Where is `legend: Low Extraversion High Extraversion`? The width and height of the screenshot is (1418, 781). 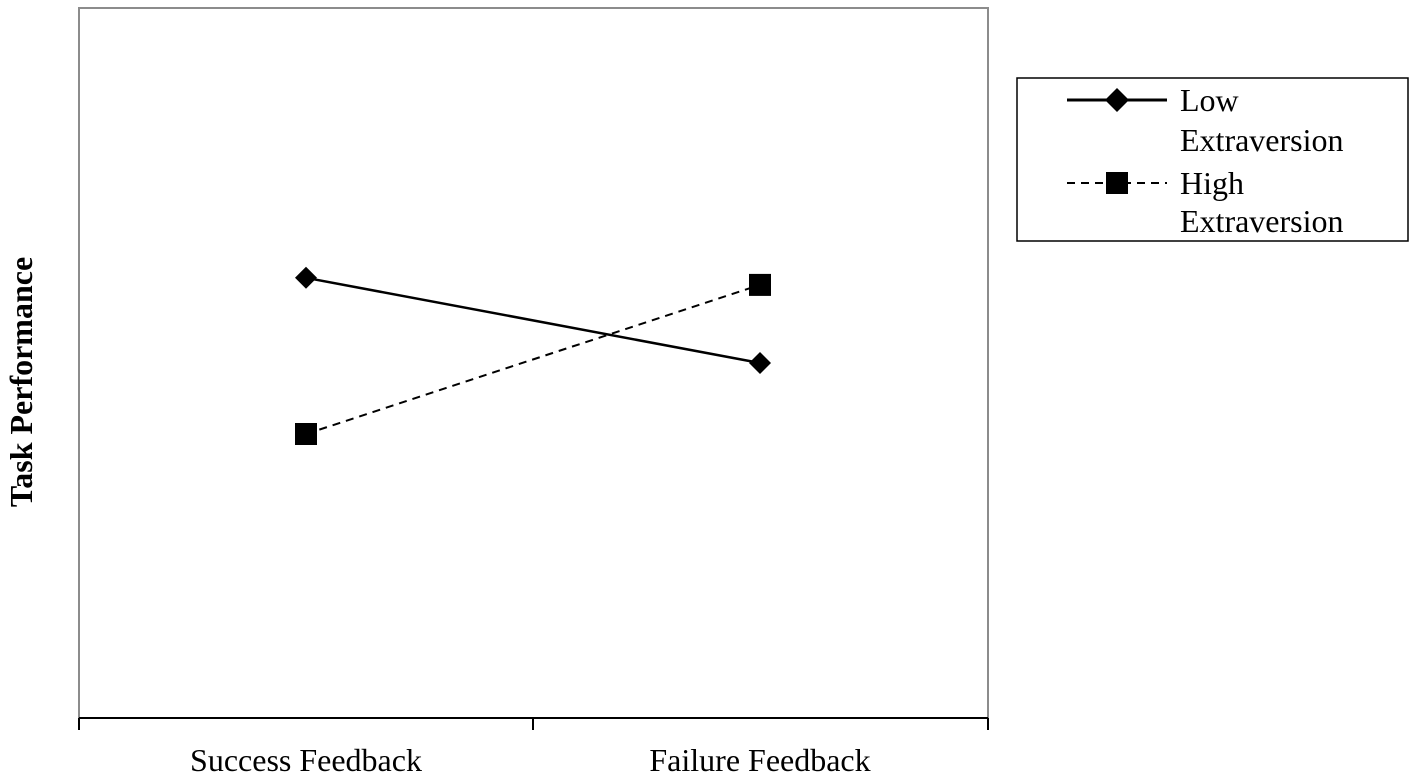 legend: Low Extraversion High Extraversion is located at coordinates (1212, 159).